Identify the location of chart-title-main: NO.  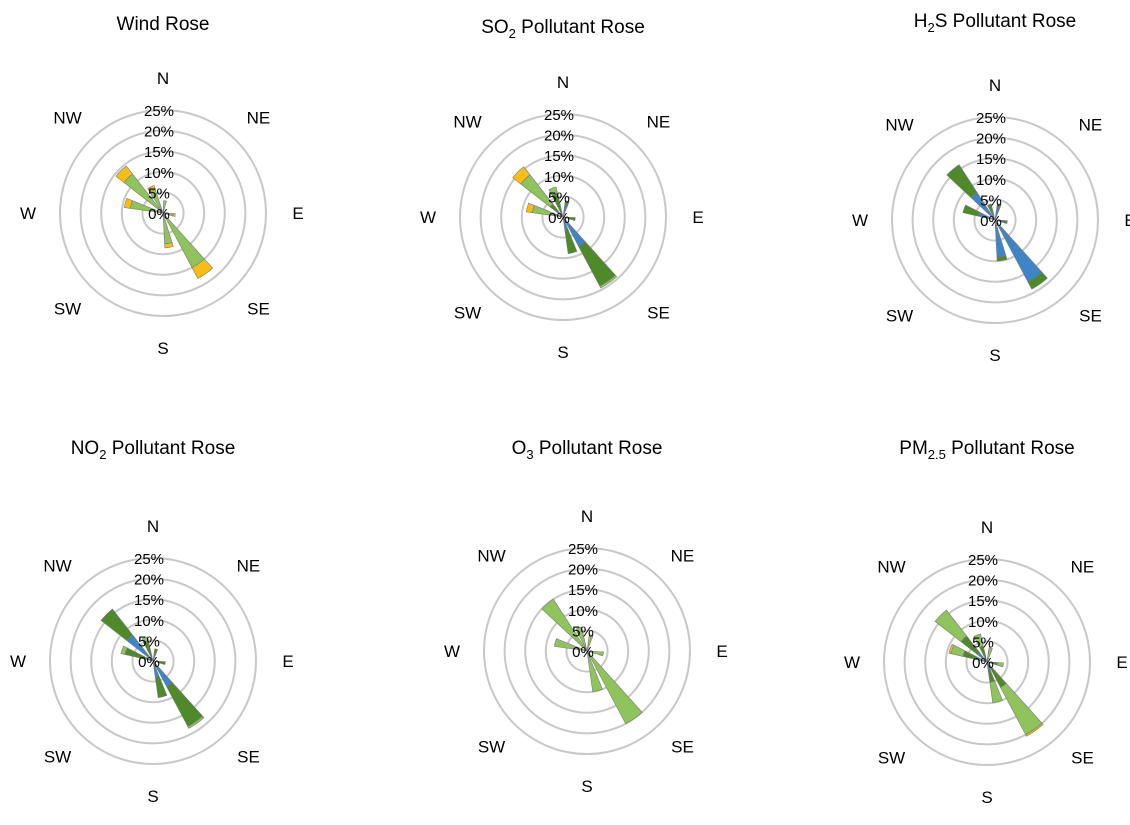
(85, 448).